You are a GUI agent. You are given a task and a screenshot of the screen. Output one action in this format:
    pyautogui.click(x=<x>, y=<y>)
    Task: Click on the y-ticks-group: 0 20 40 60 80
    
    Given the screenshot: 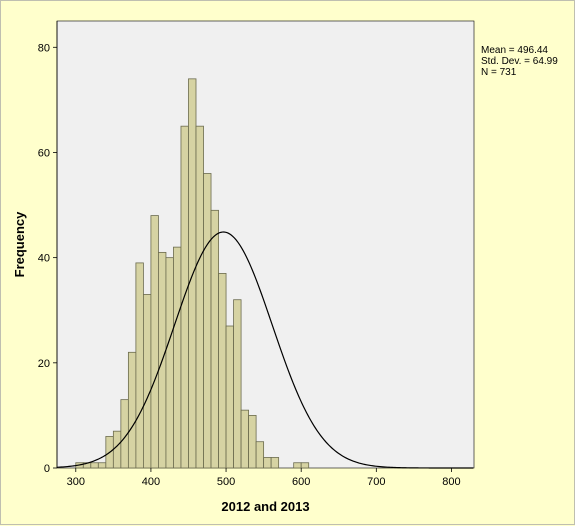 What is the action you would take?
    pyautogui.click(x=47, y=258)
    